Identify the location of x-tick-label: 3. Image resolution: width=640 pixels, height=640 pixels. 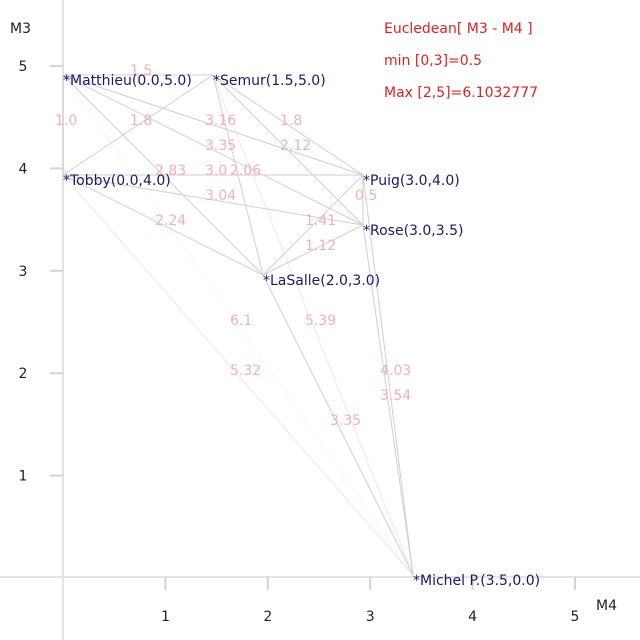
(370, 617).